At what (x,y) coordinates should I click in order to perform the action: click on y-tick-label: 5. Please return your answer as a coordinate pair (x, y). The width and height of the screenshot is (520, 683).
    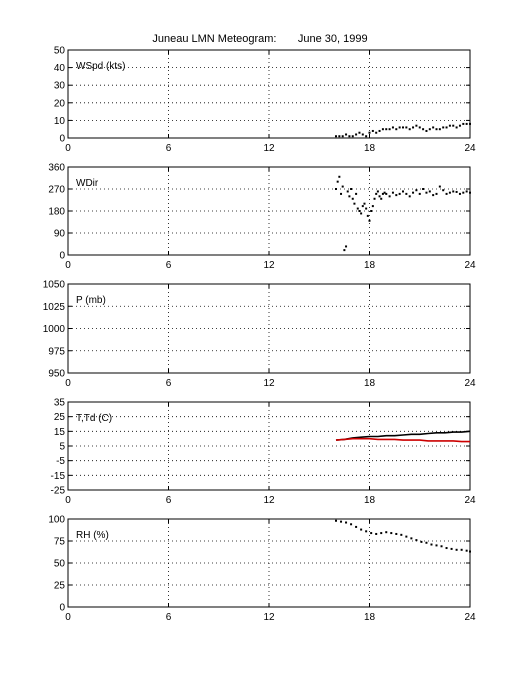
    Looking at the image, I should click on (62, 447).